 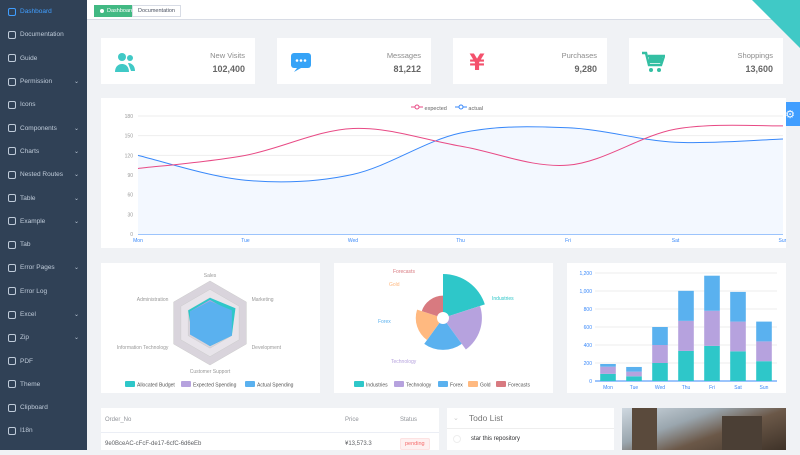 I want to click on charts-icon, so click(x=12, y=151).